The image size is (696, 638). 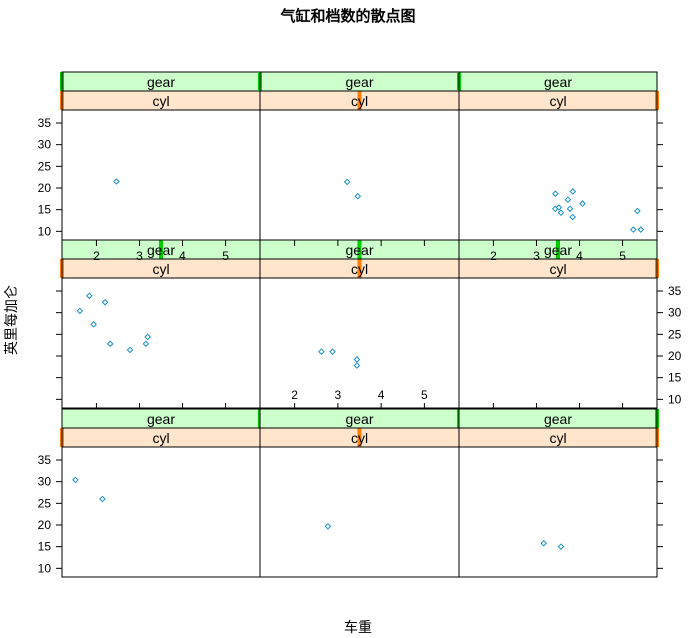 I want to click on panel-r1c3: gear cyl, so click(x=558, y=156).